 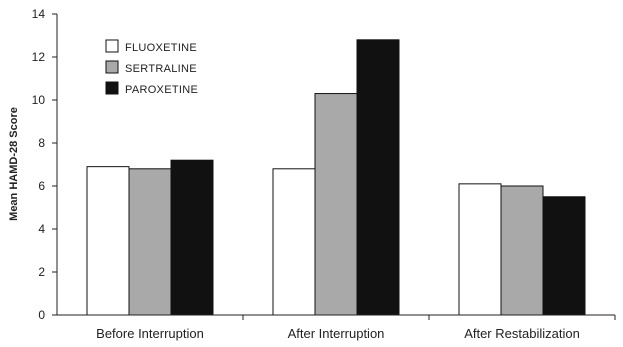 I want to click on x-category-label: Before Interruption, so click(x=150, y=333).